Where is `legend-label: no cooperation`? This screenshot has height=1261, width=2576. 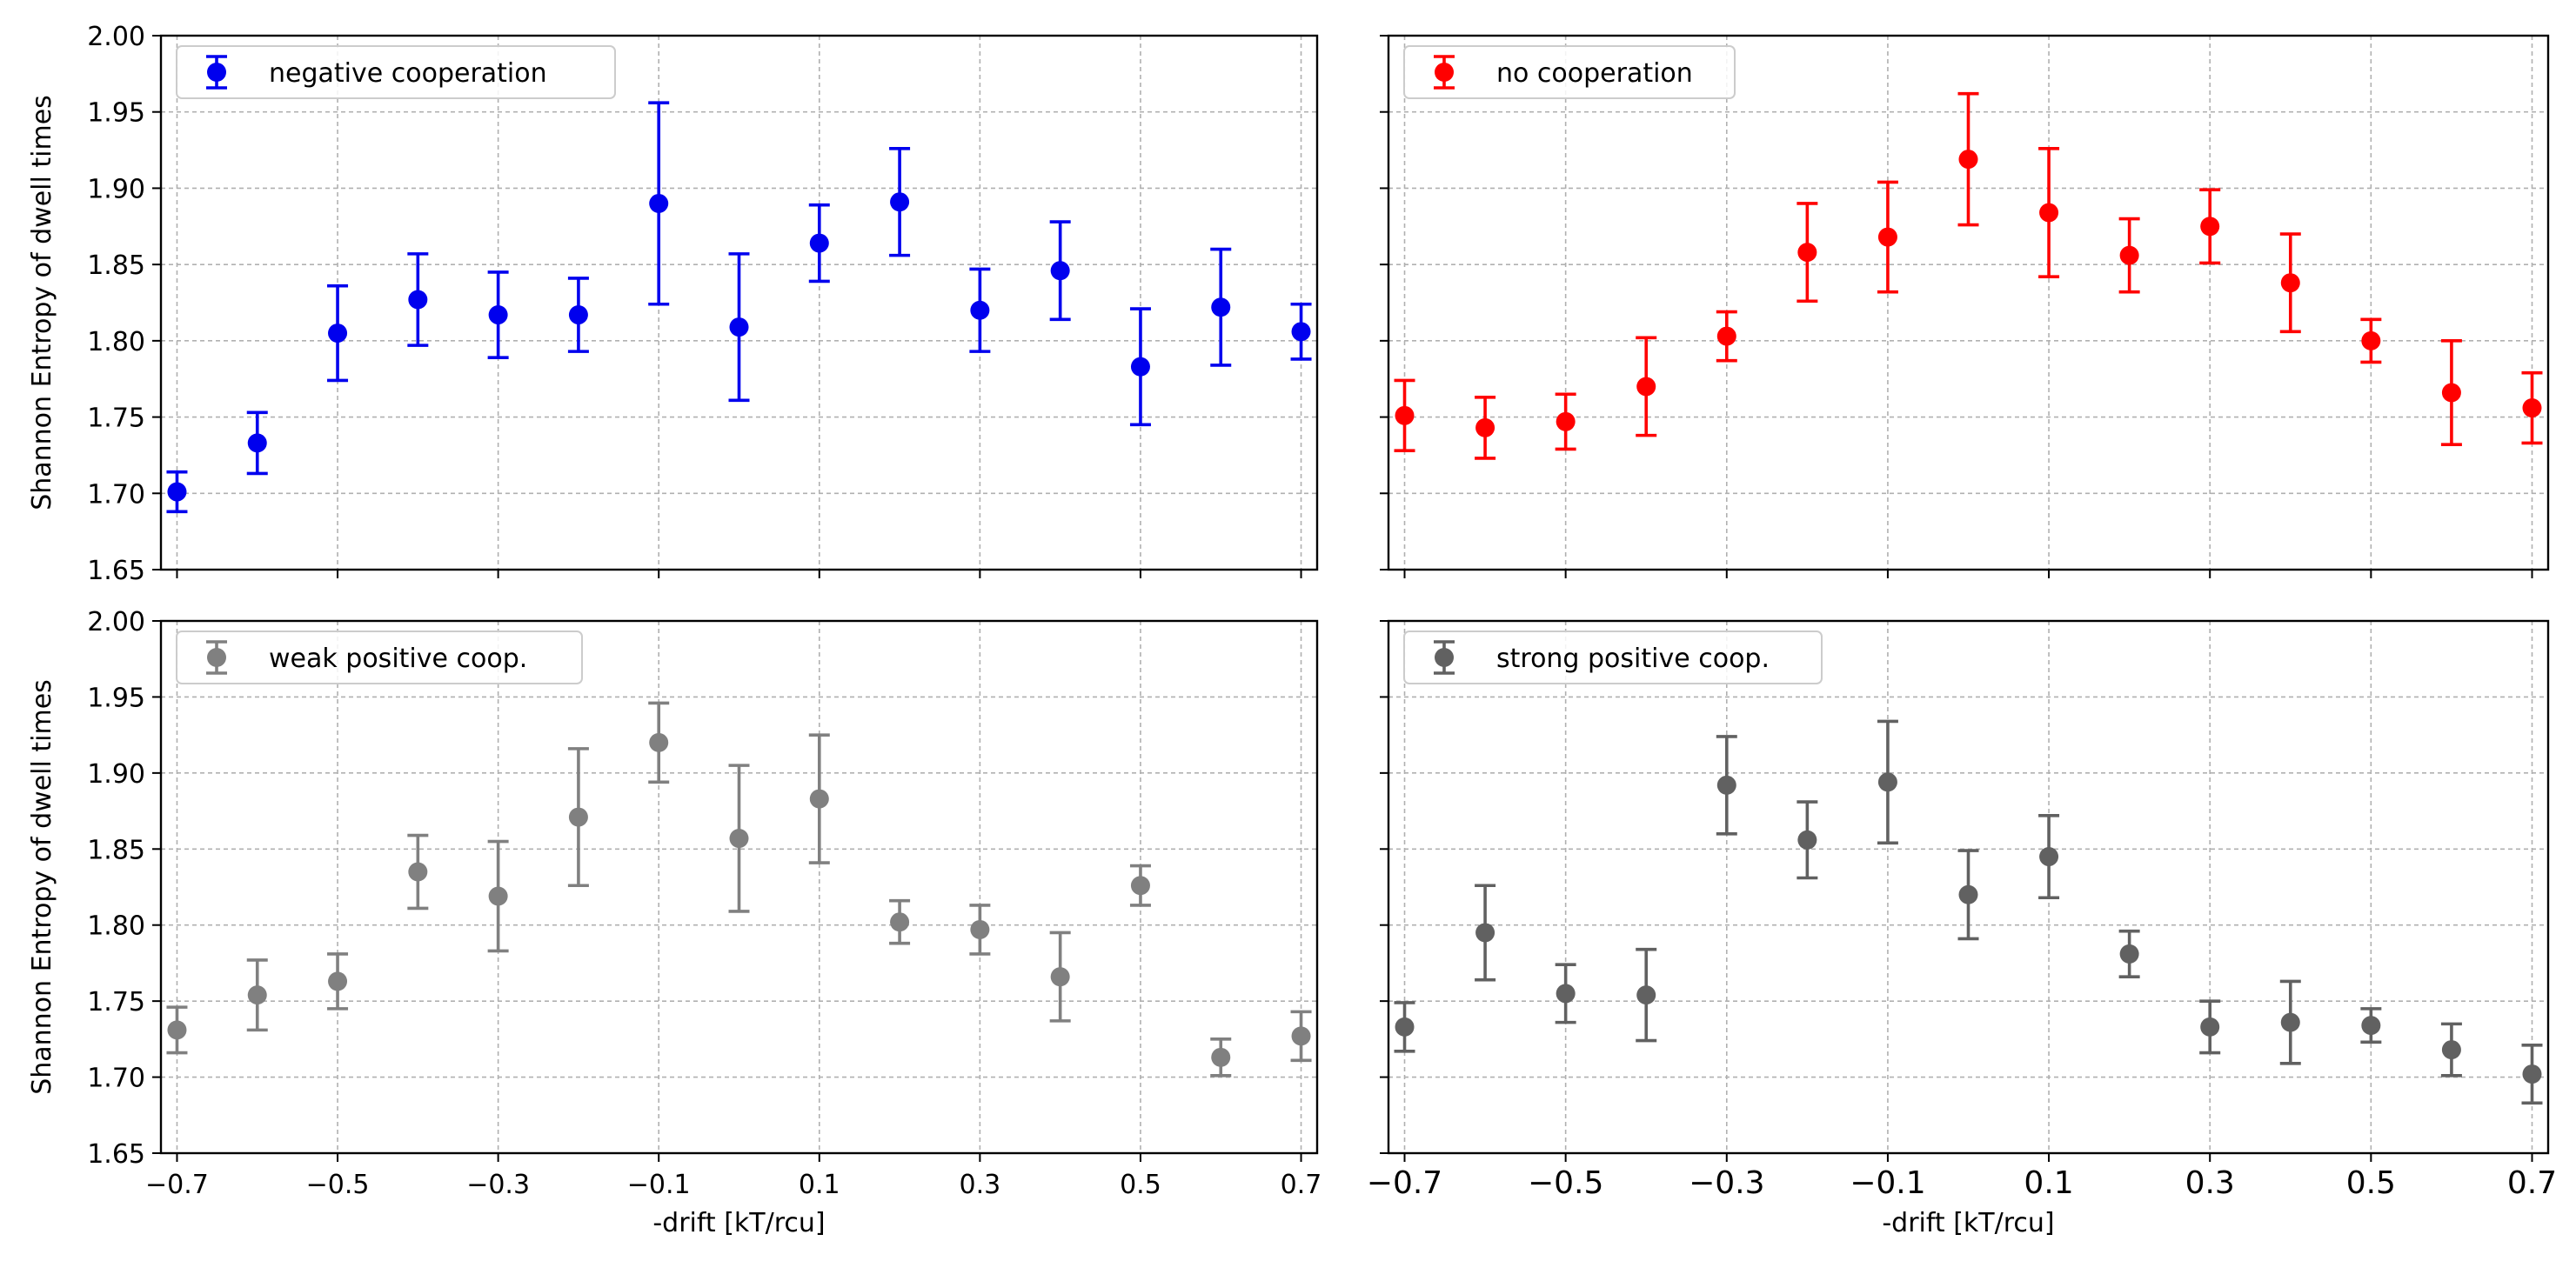 legend-label: no cooperation is located at coordinates (1594, 73).